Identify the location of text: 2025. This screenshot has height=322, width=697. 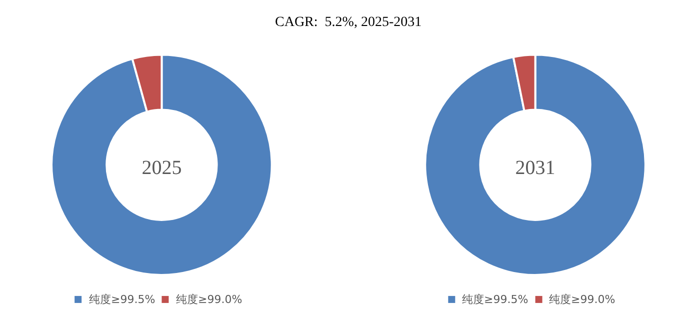
(162, 167).